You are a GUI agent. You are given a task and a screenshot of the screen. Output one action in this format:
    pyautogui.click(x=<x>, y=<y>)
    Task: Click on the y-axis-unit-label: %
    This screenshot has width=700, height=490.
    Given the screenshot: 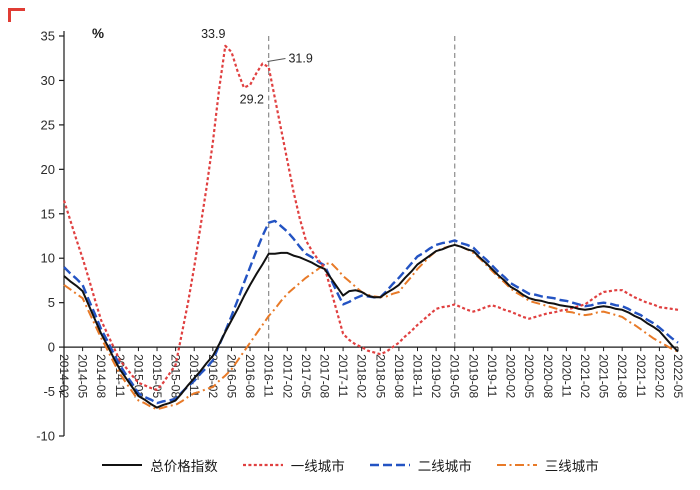 What is the action you would take?
    pyautogui.click(x=98, y=33)
    